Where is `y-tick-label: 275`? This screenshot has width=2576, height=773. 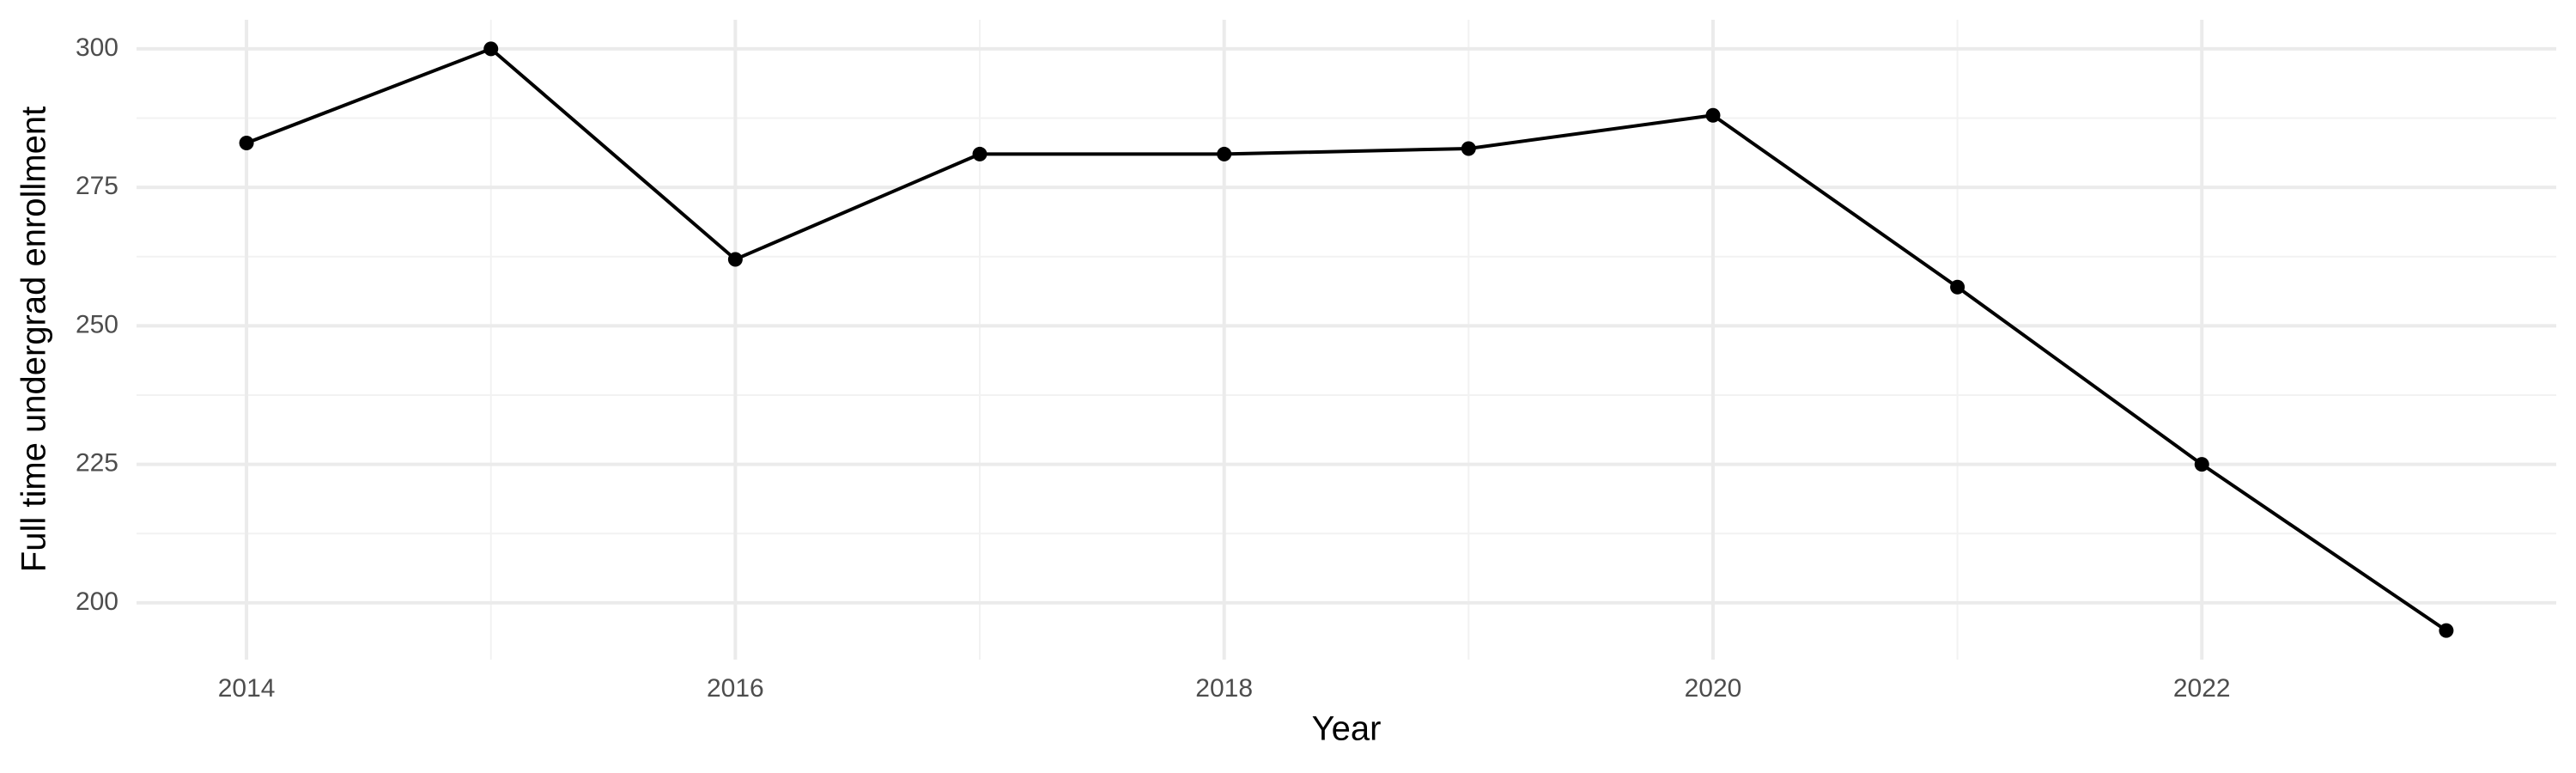
y-tick-label: 275 is located at coordinates (97, 186).